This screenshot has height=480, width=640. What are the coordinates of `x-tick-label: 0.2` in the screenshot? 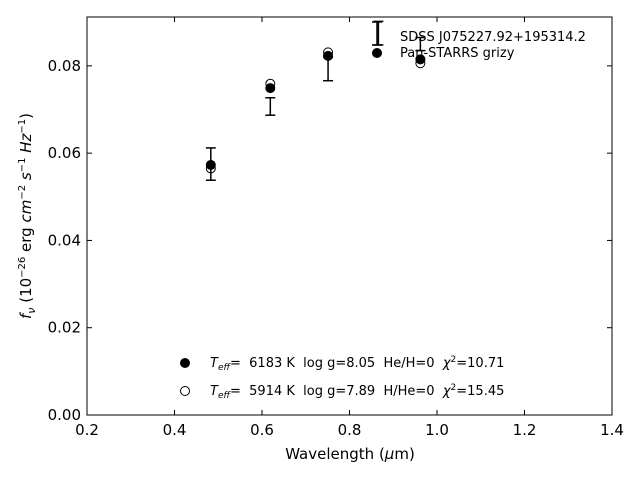 It's located at (87, 430).